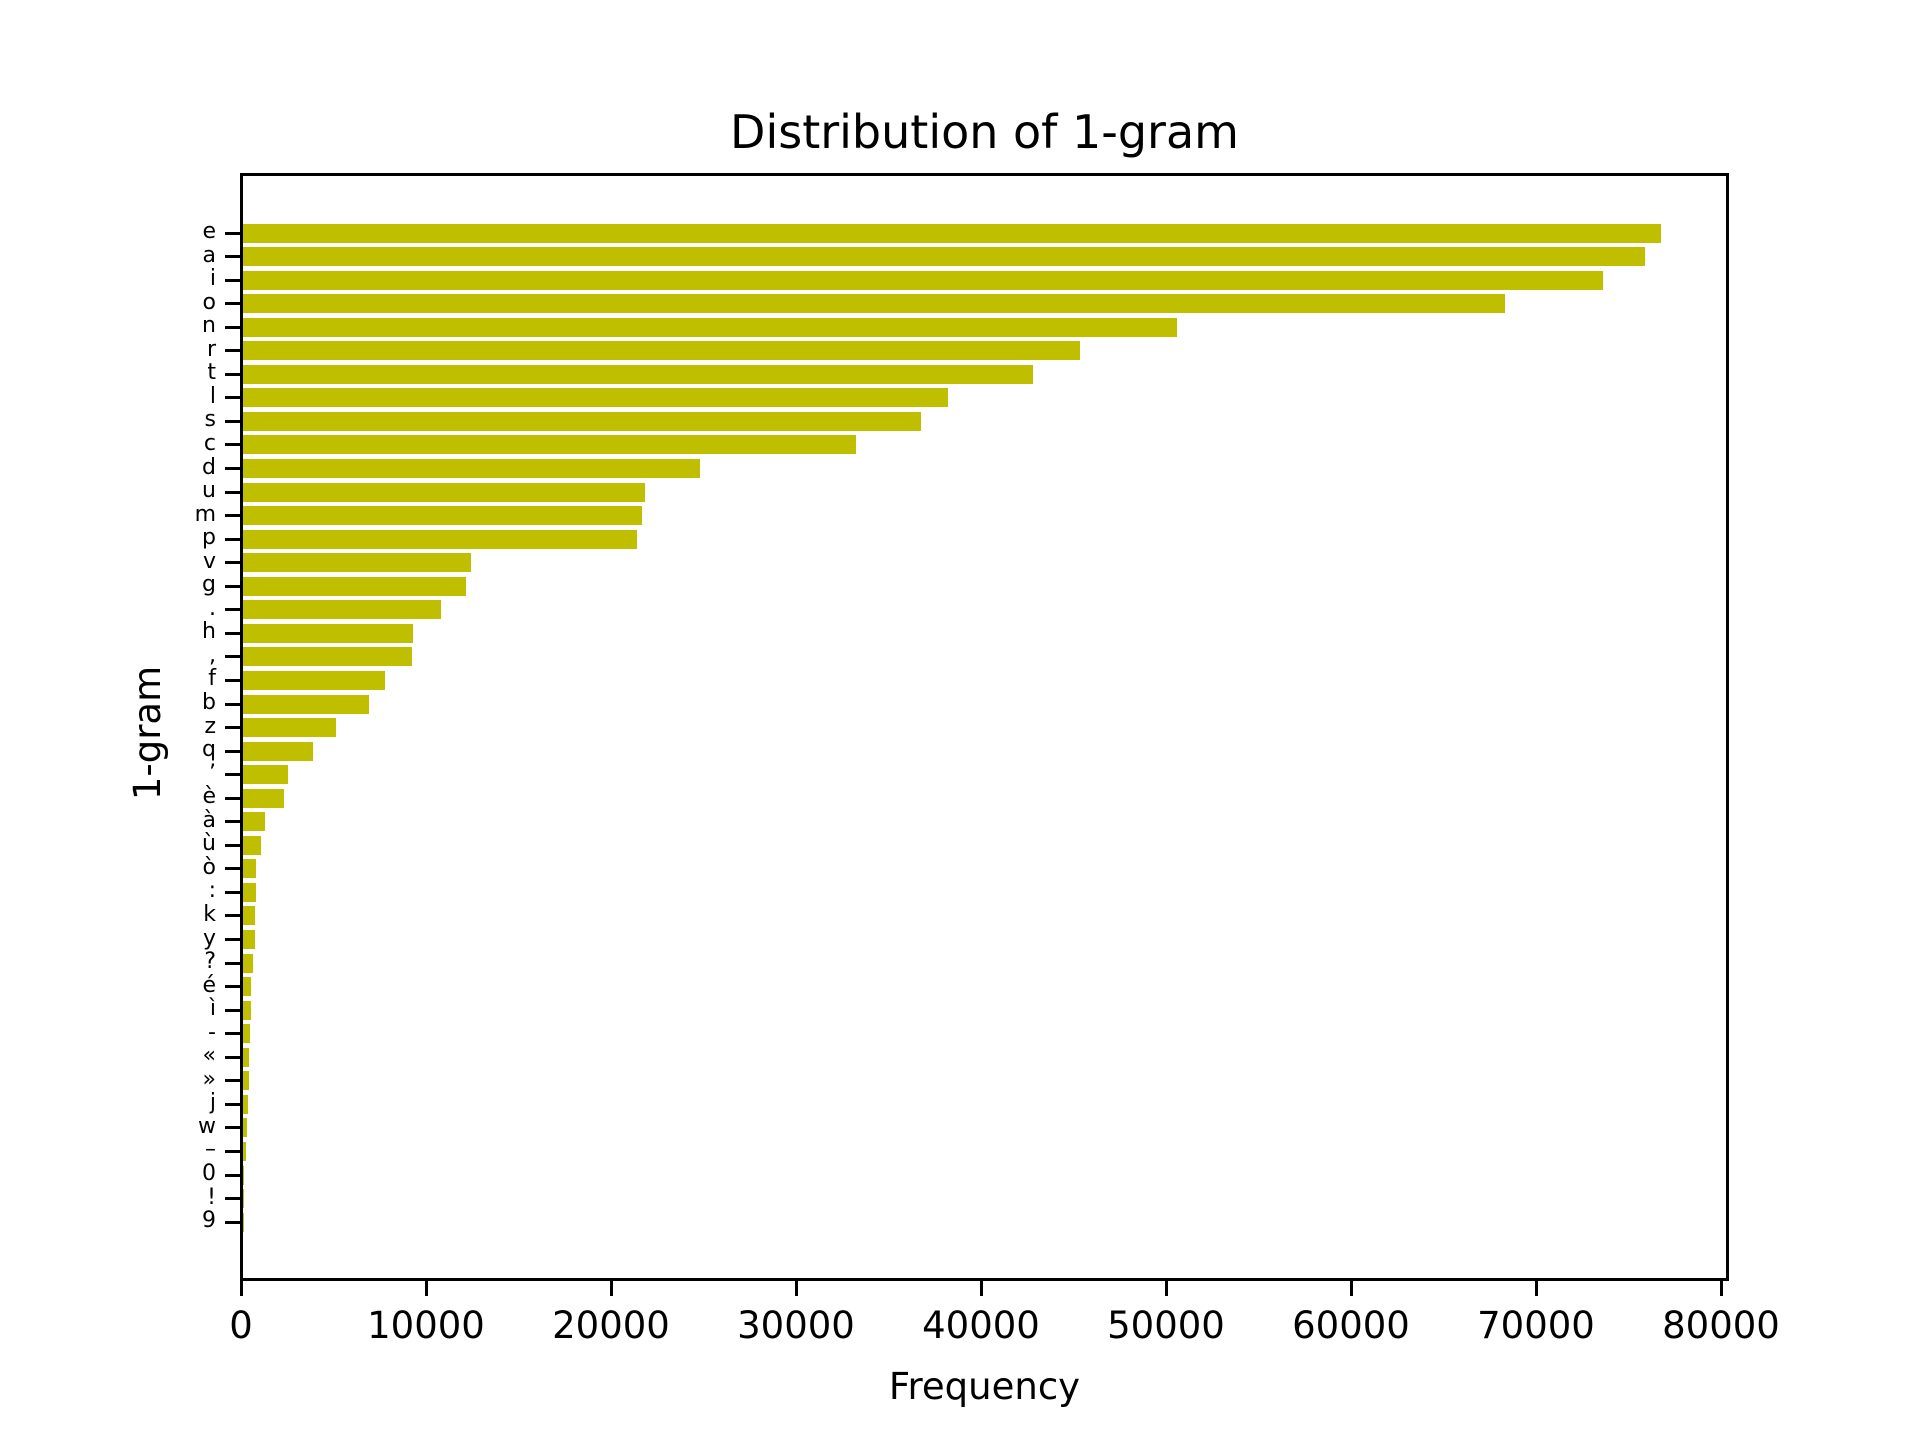 The height and width of the screenshot is (1440, 1920). What do you see at coordinates (209, 326) in the screenshot?
I see `y-tick-label: n` at bounding box center [209, 326].